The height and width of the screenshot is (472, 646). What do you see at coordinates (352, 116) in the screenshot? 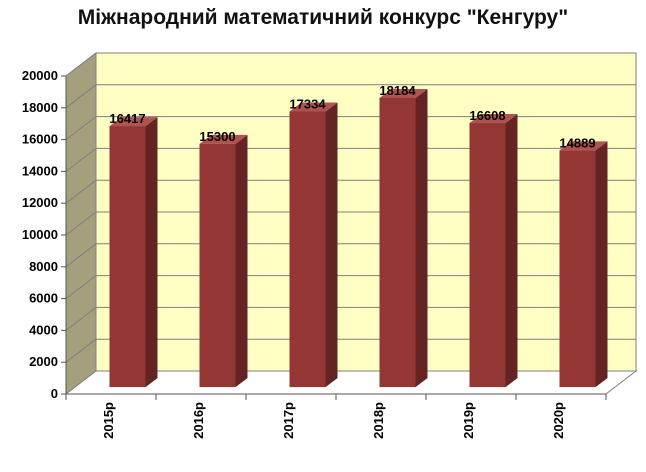
I see `data-labels: 16417 15300 17334 18184 16608 14889` at bounding box center [352, 116].